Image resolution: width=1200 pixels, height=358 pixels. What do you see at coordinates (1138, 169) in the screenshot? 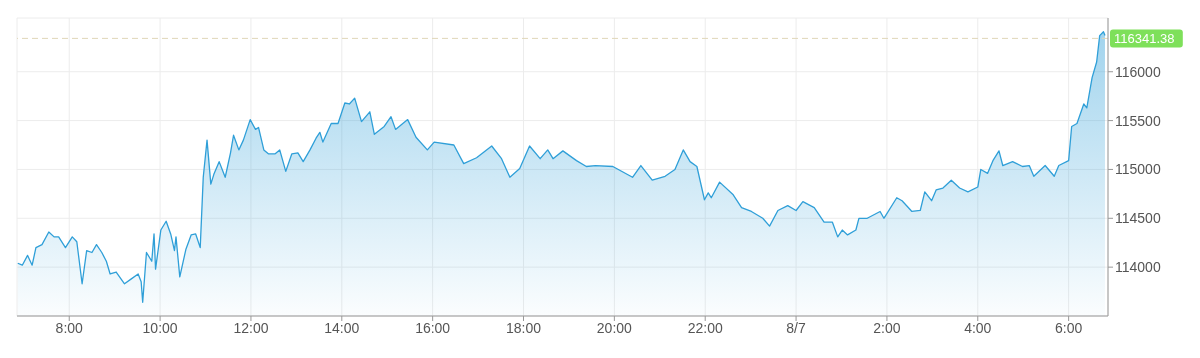
I see `y-tick-label: 115000` at bounding box center [1138, 169].